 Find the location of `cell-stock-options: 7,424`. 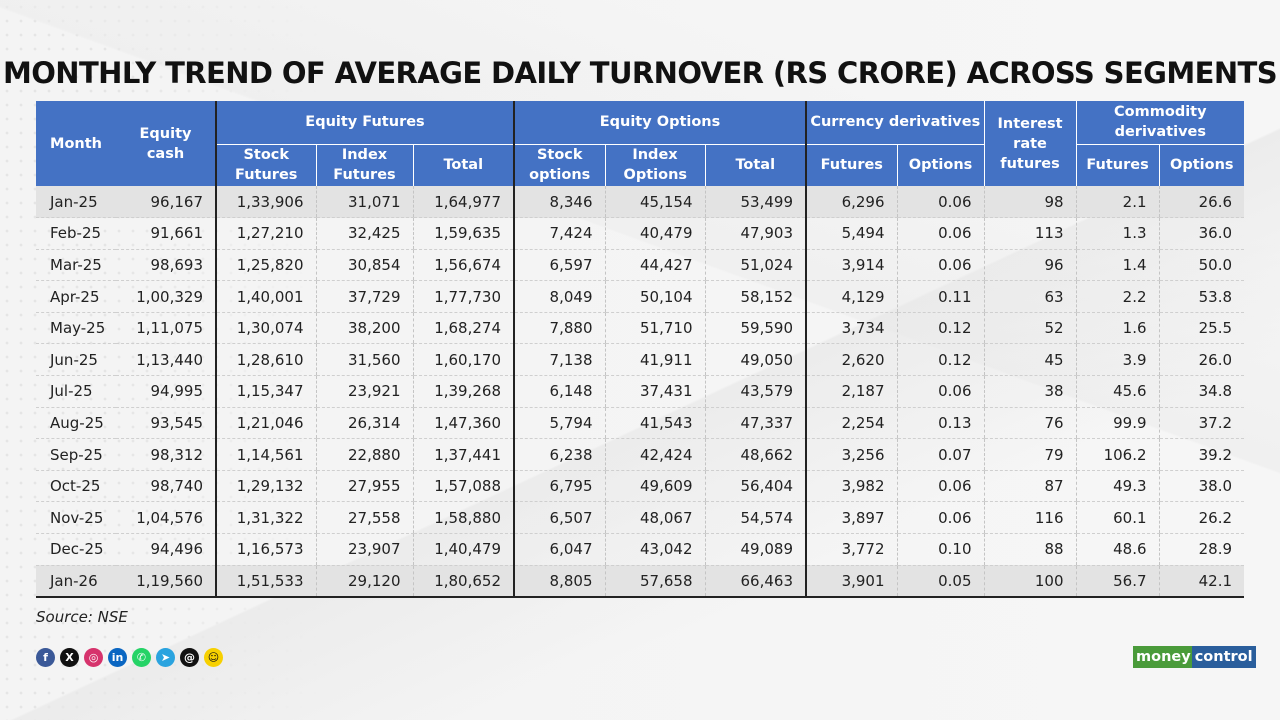

cell-stock-options: 7,424 is located at coordinates (559, 233).